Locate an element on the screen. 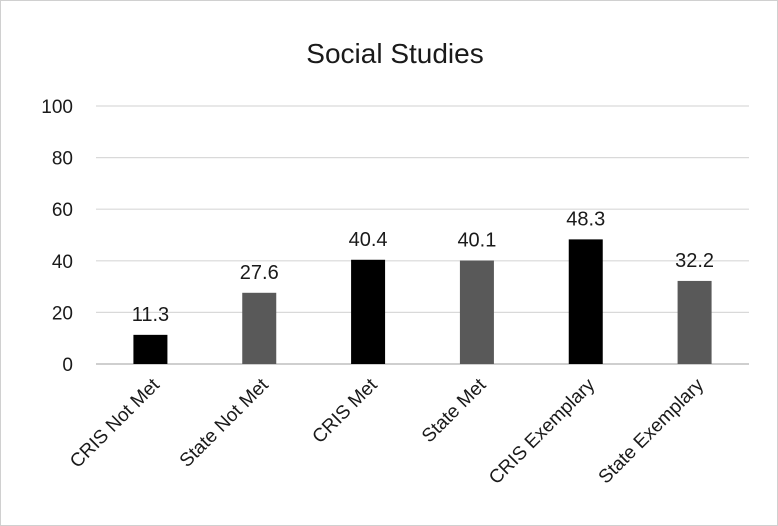  x-tick-label: State Met is located at coordinates (454, 410).